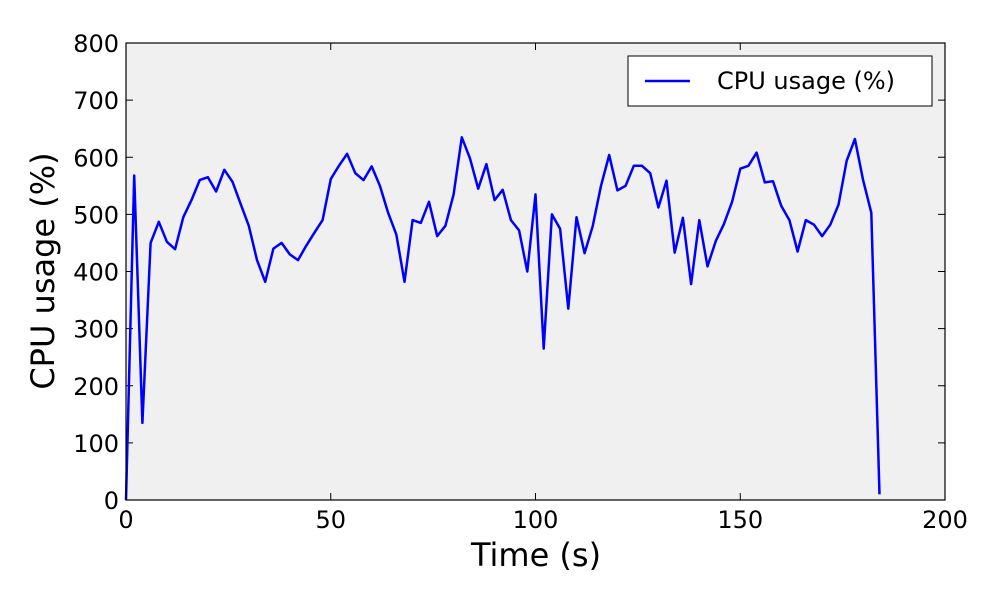 The width and height of the screenshot is (1000, 600). What do you see at coordinates (43, 270) in the screenshot?
I see `y-axis-label: CPU usage (%)` at bounding box center [43, 270].